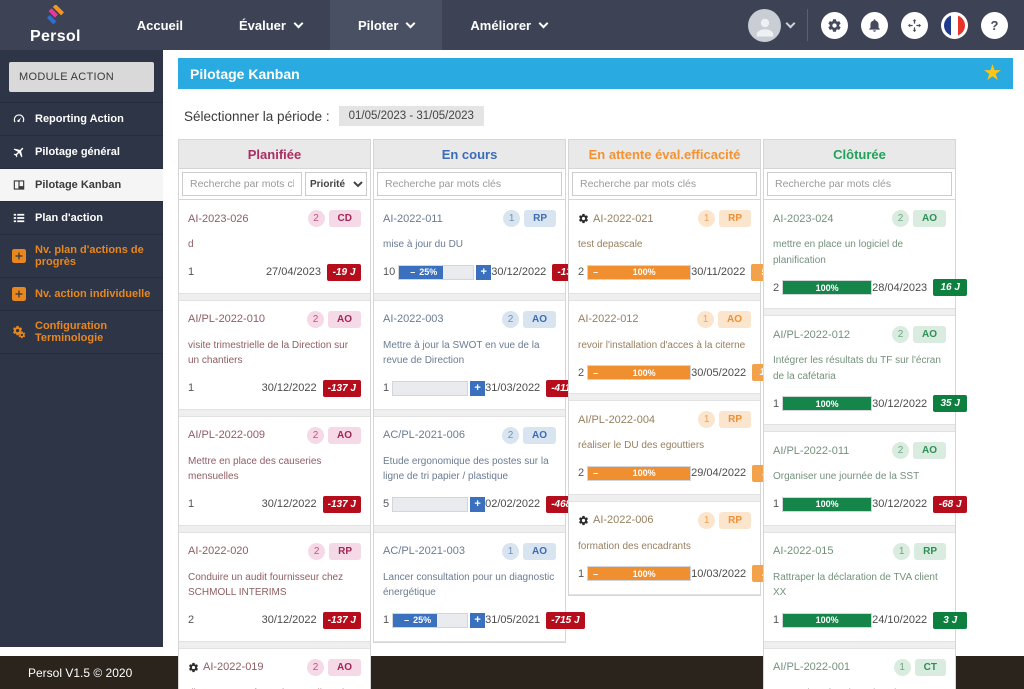 The width and height of the screenshot is (1024, 689). Describe the element at coordinates (81, 332) in the screenshot. I see `sidebar-item-configuration-terminologie: Configuration Terminologie` at that location.